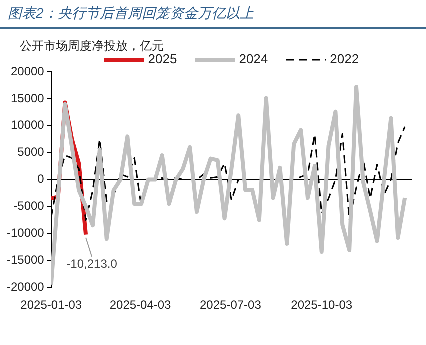  Describe the element at coordinates (231, 305) in the screenshot. I see `x-tick-label: 2025-07-03` at that location.